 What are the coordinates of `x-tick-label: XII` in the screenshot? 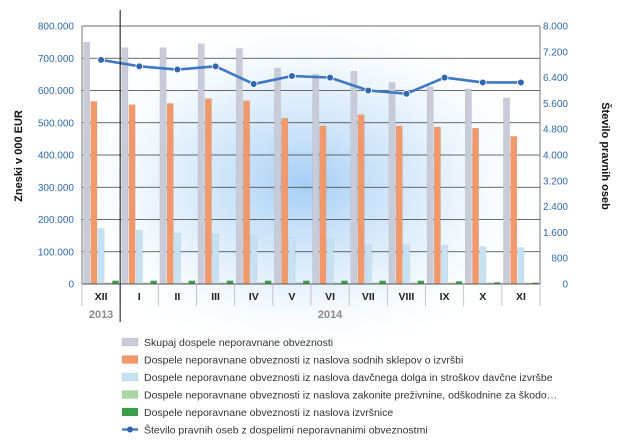 It's located at (101, 297).